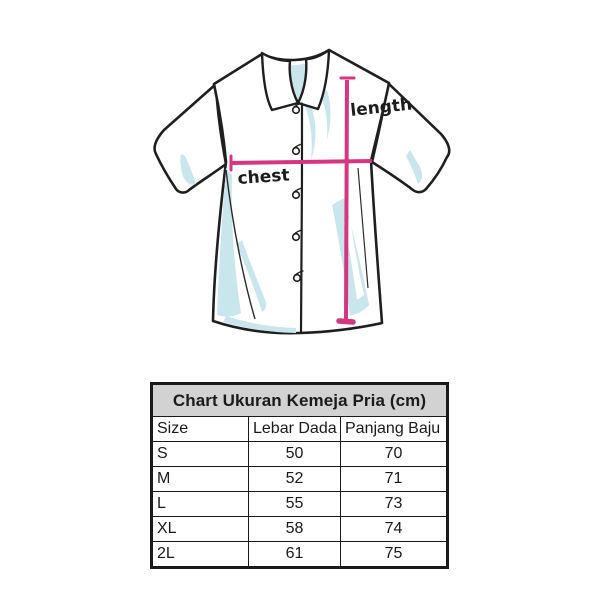  Describe the element at coordinates (325, 115) in the screenshot. I see `right-chest-shading` at that location.